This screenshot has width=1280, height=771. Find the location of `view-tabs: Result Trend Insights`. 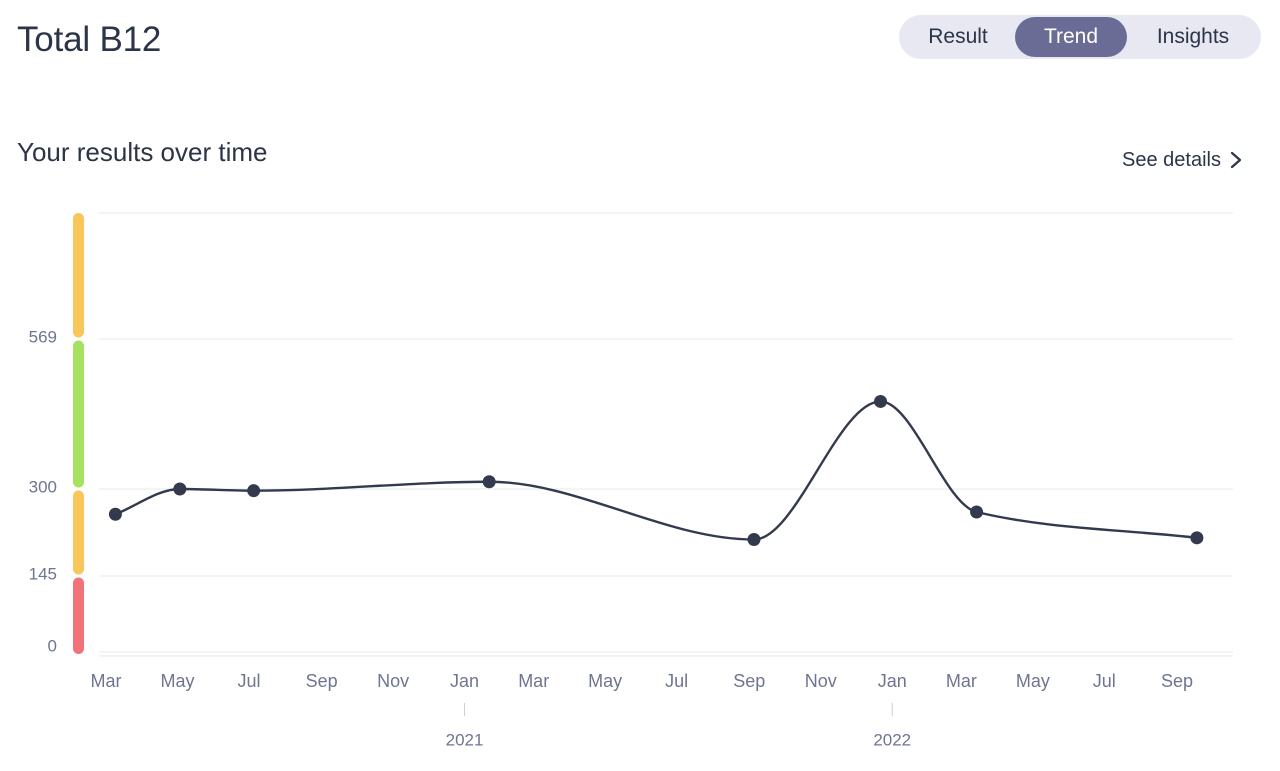

view-tabs: Result Trend Insights is located at coordinates (1080, 37).